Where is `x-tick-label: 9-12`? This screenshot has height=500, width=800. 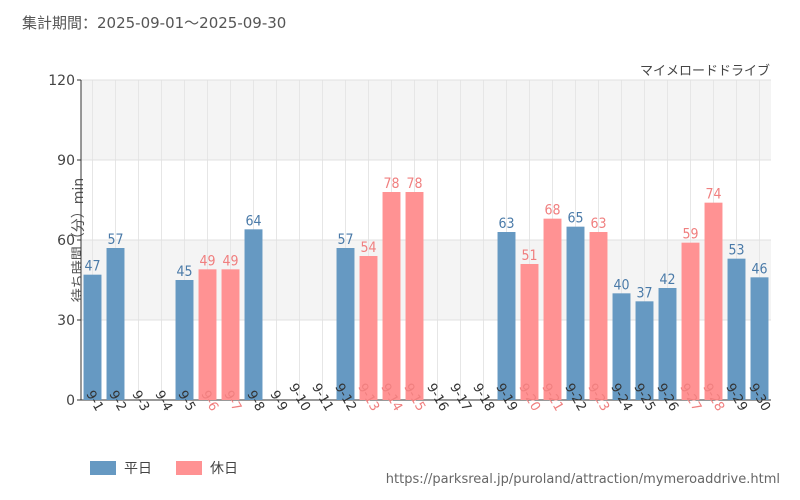
x-tick-label: 9-12 is located at coordinates (345, 397).